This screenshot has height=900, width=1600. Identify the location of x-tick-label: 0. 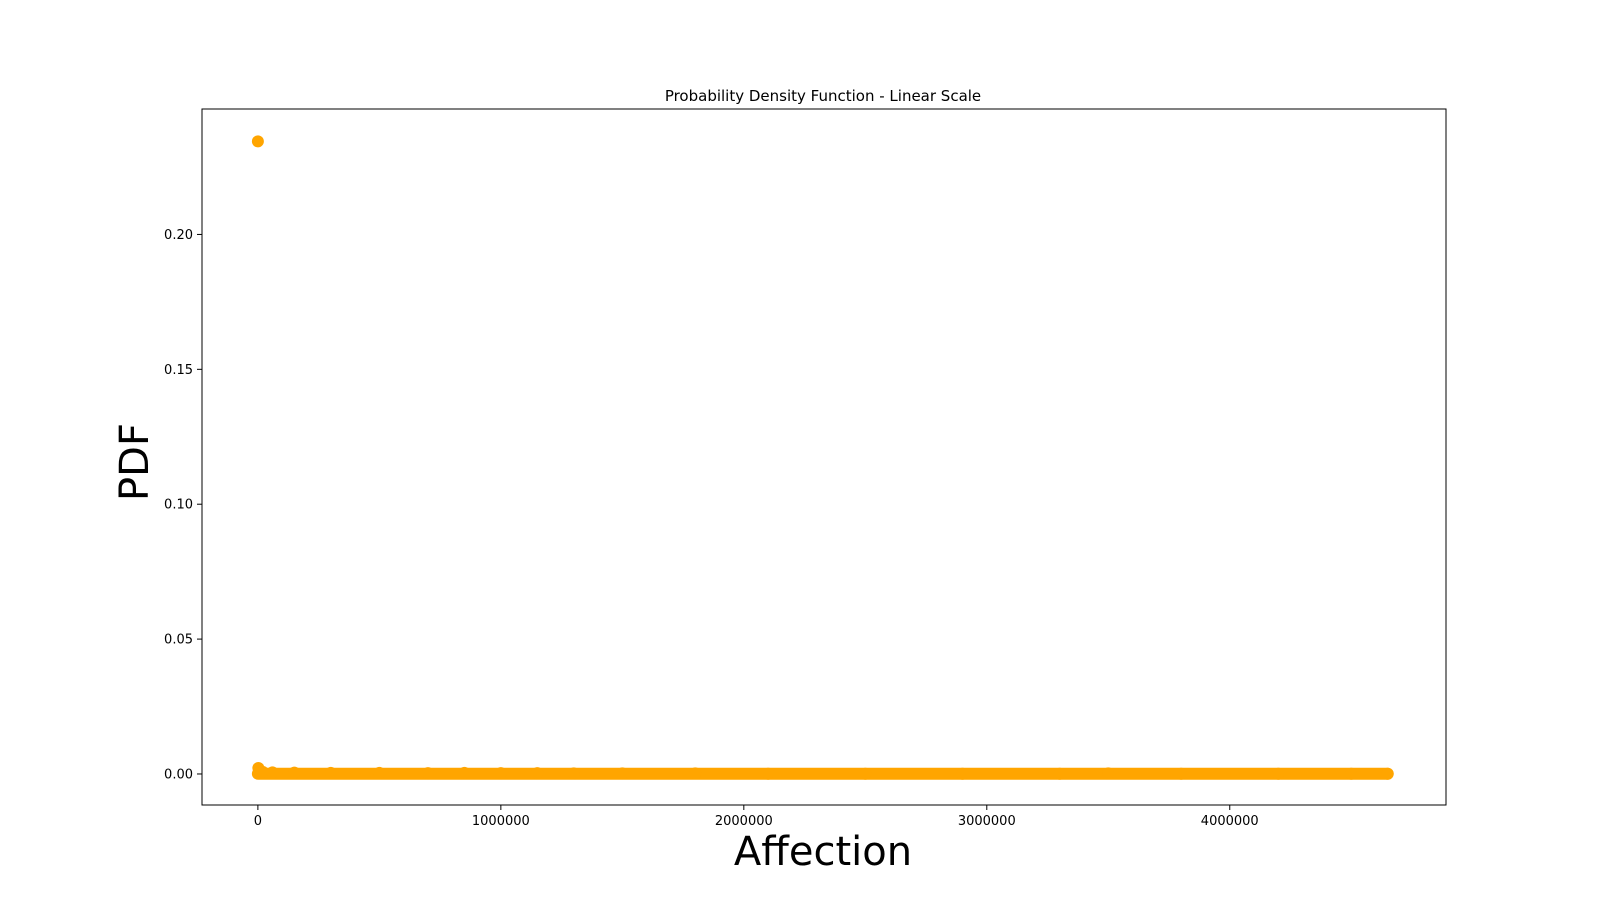
(258, 821).